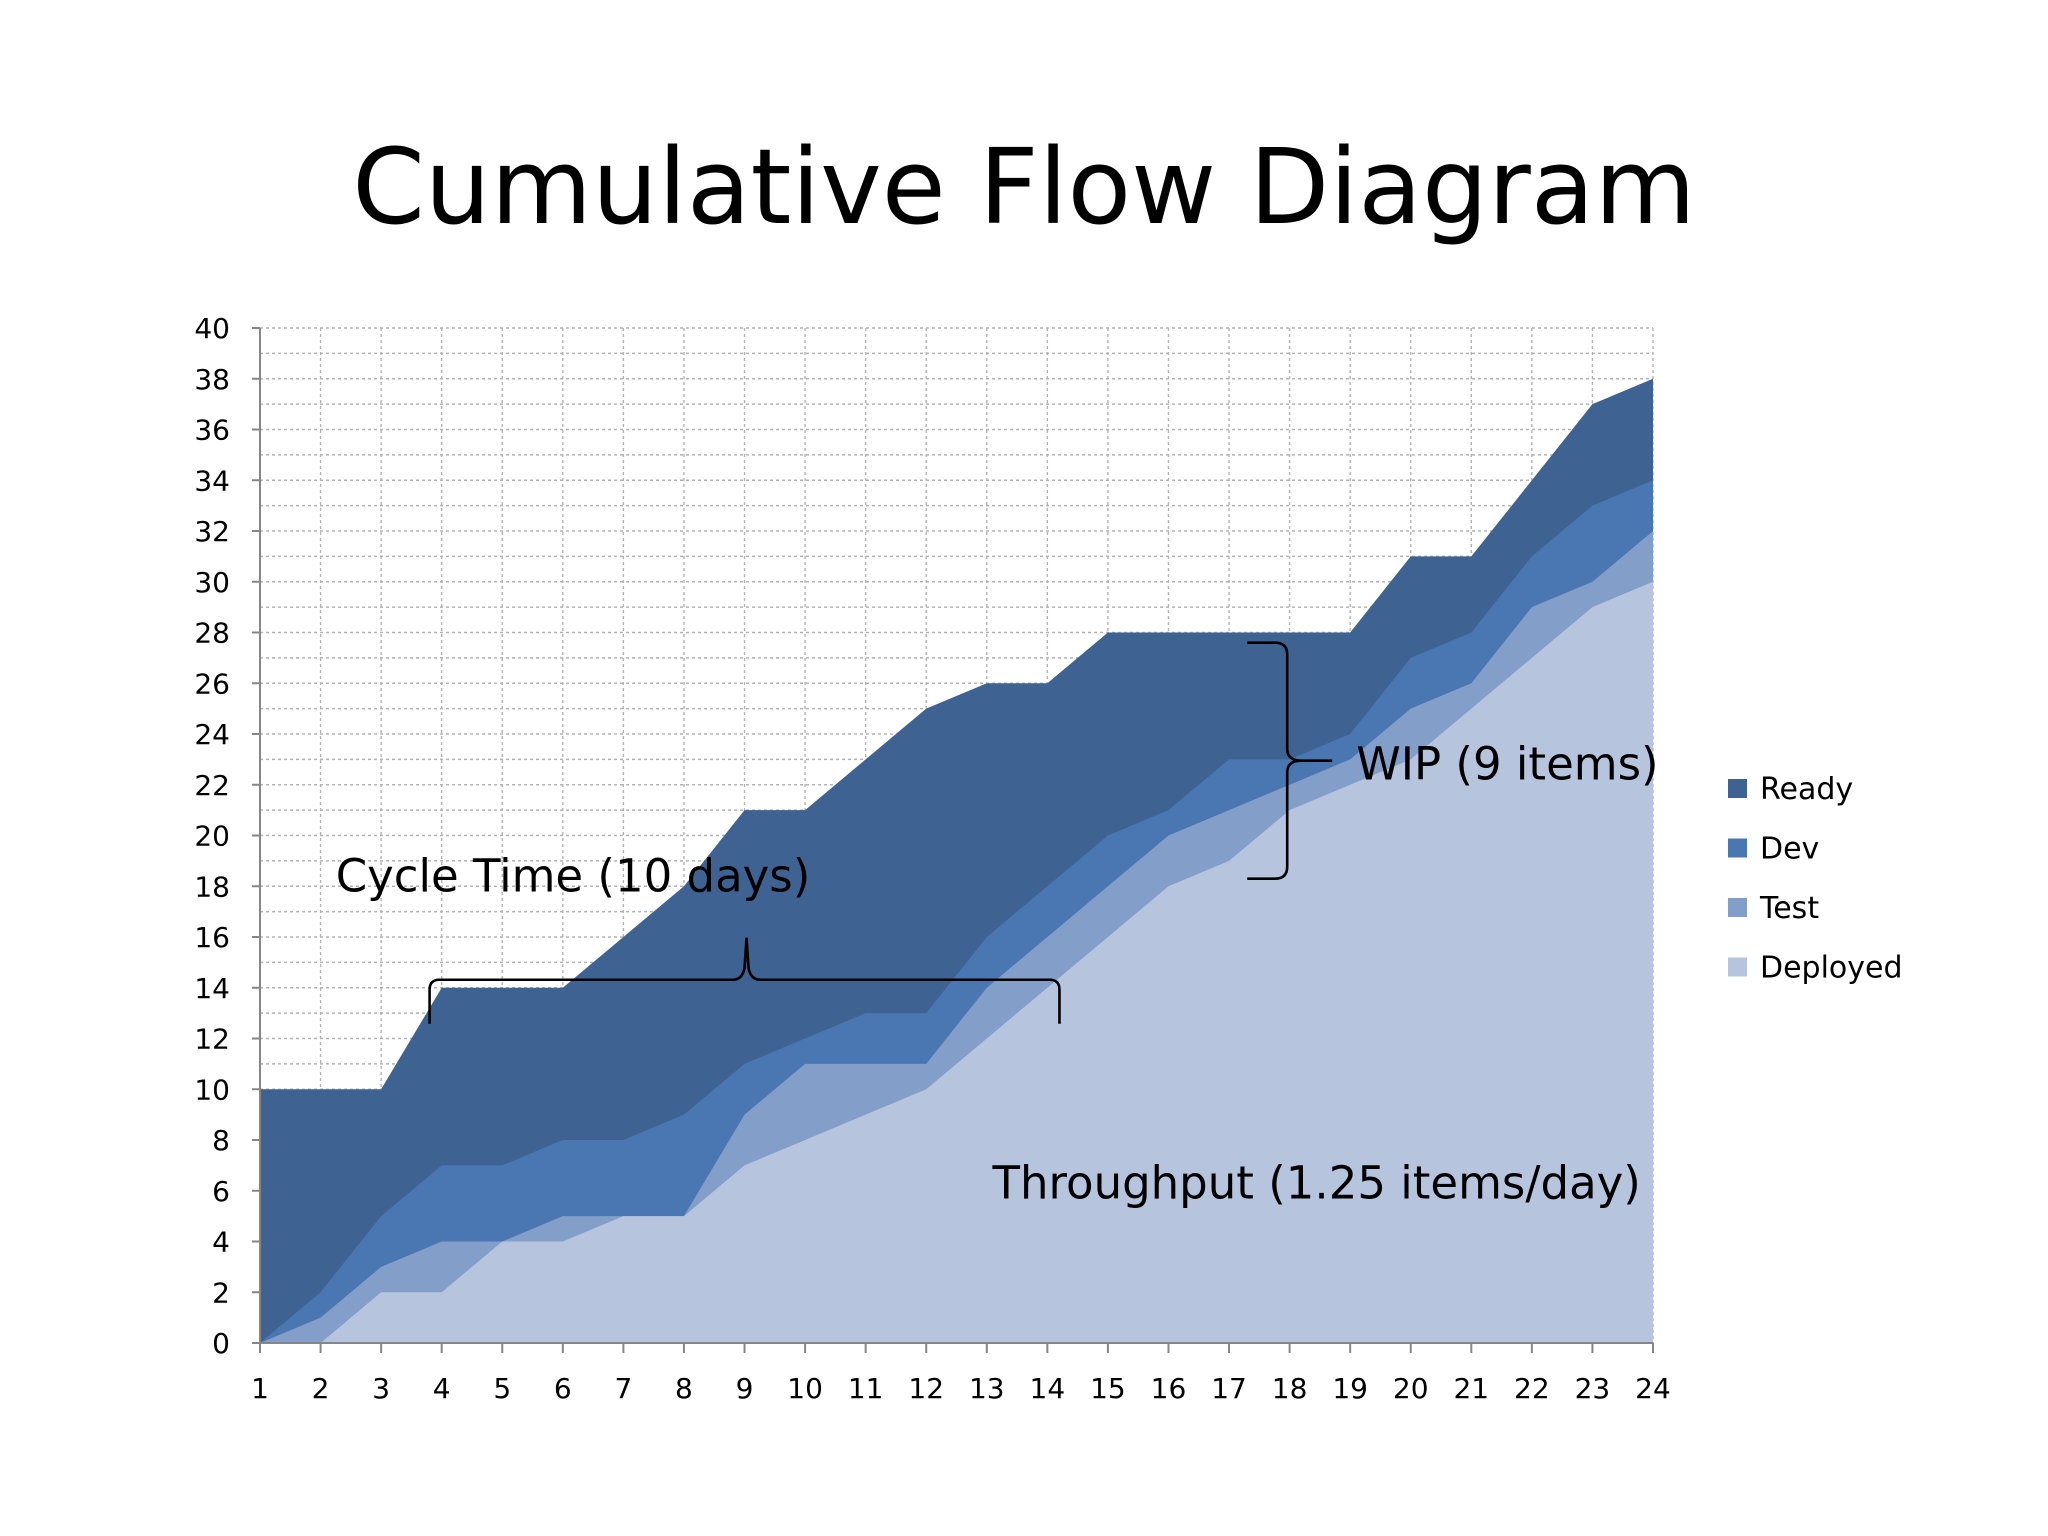  Describe the element at coordinates (1737, 848) in the screenshot. I see `legend-swatch-dev` at that location.